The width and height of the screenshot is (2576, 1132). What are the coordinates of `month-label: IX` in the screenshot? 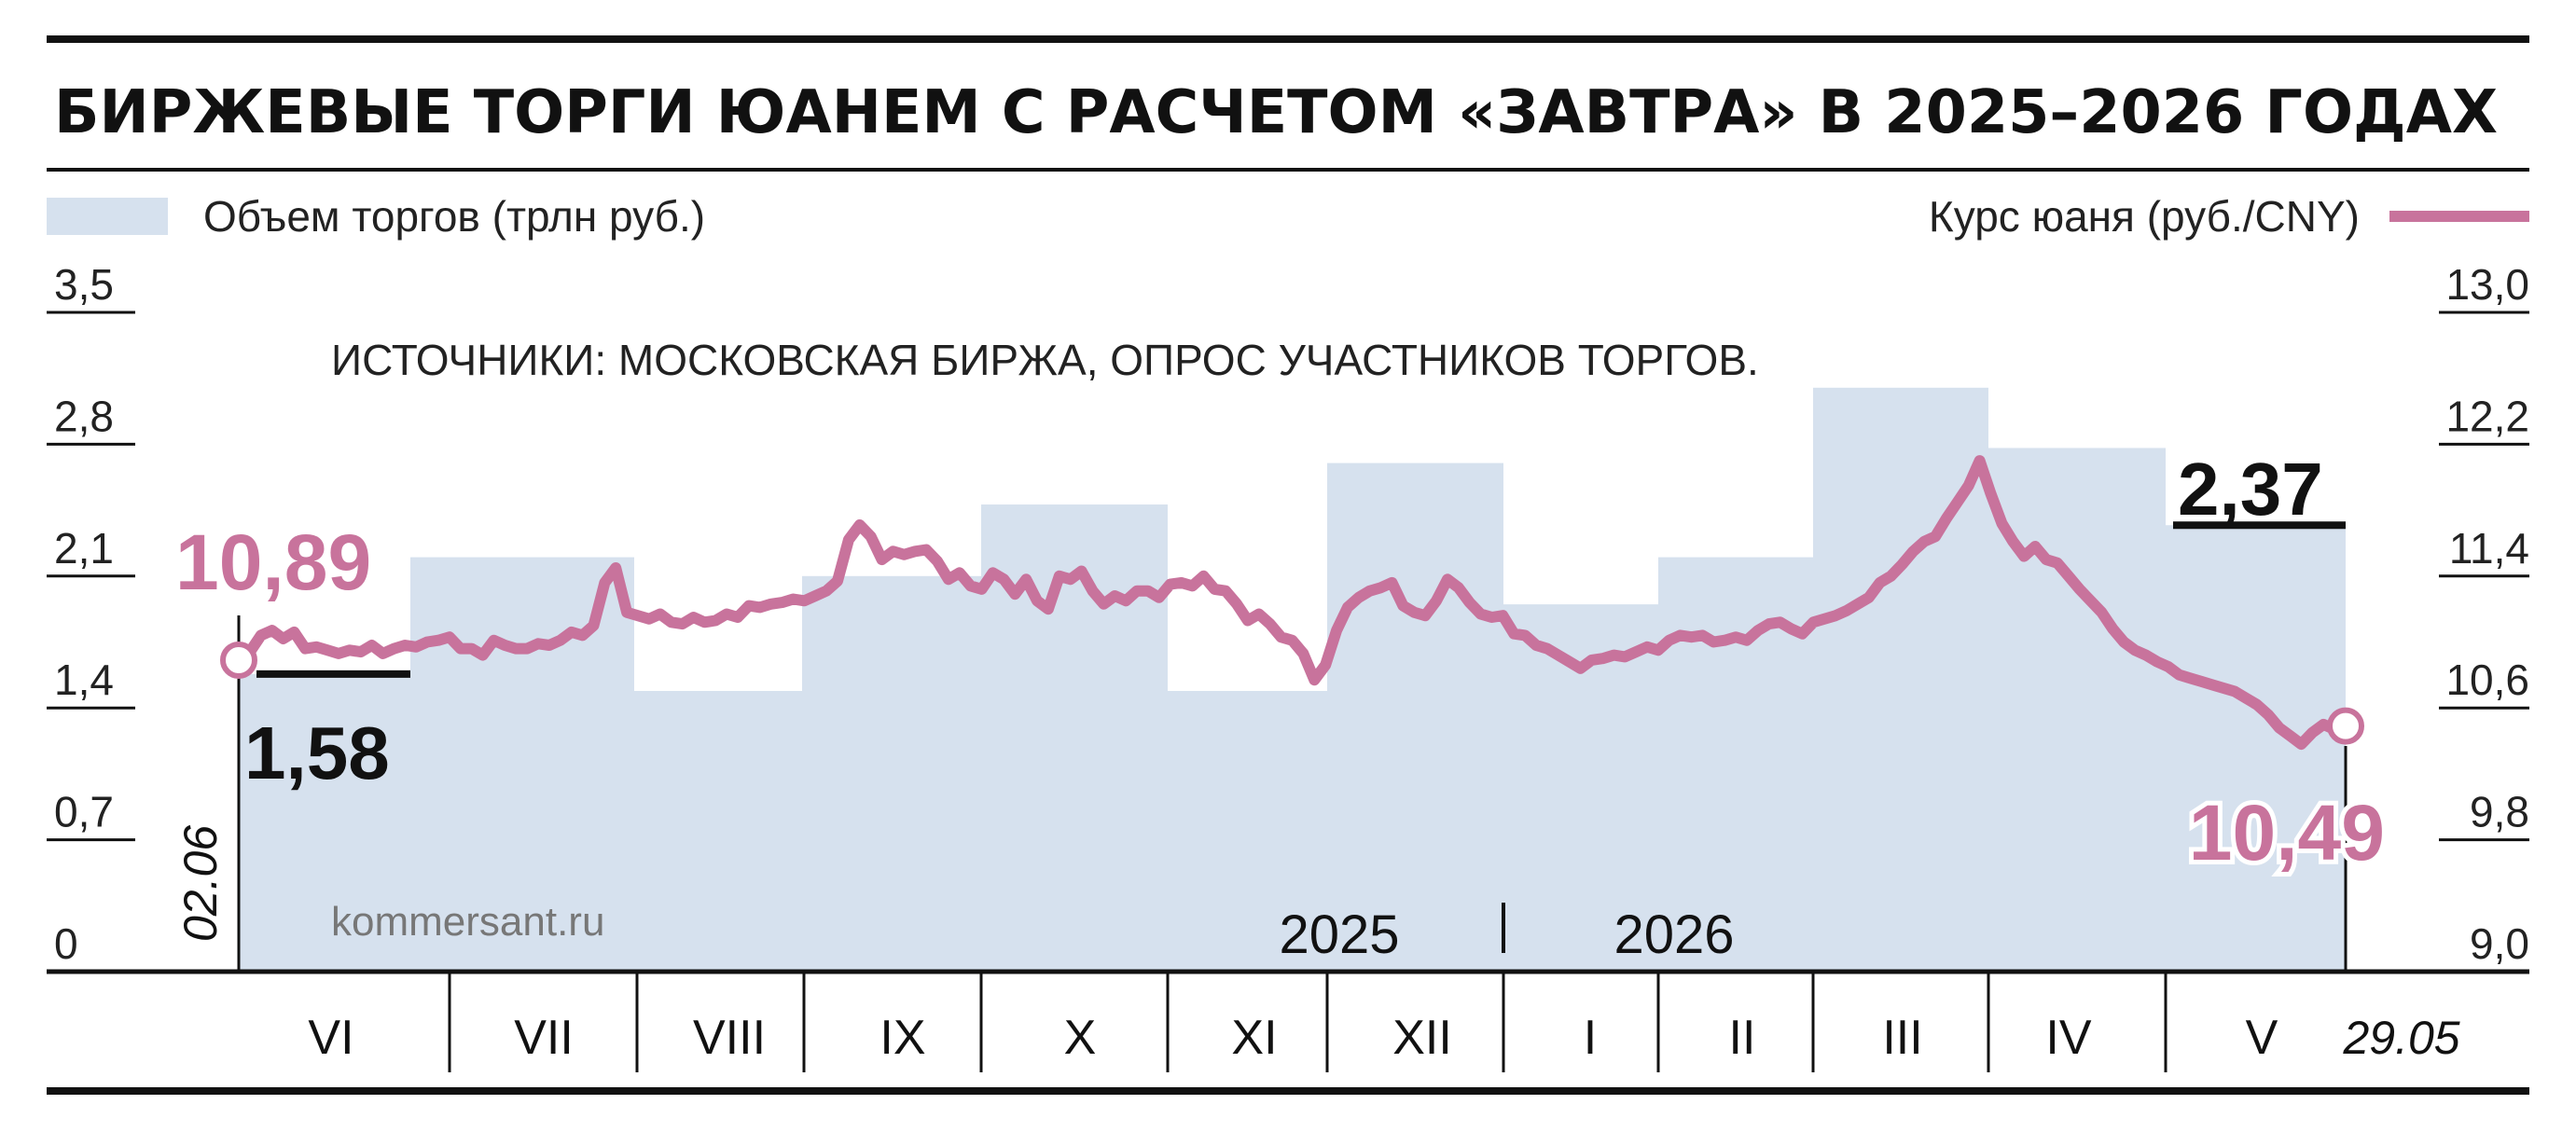 It's located at (902, 1038).